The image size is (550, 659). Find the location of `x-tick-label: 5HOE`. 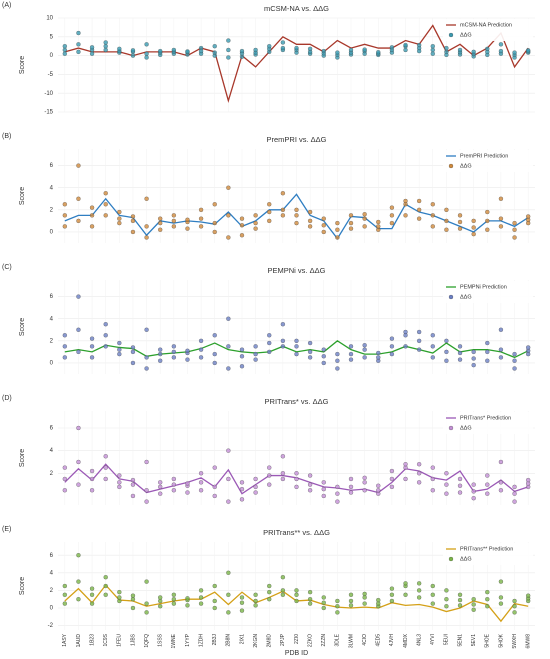

x-tick-label: 5HOE is located at coordinates (488, 640).